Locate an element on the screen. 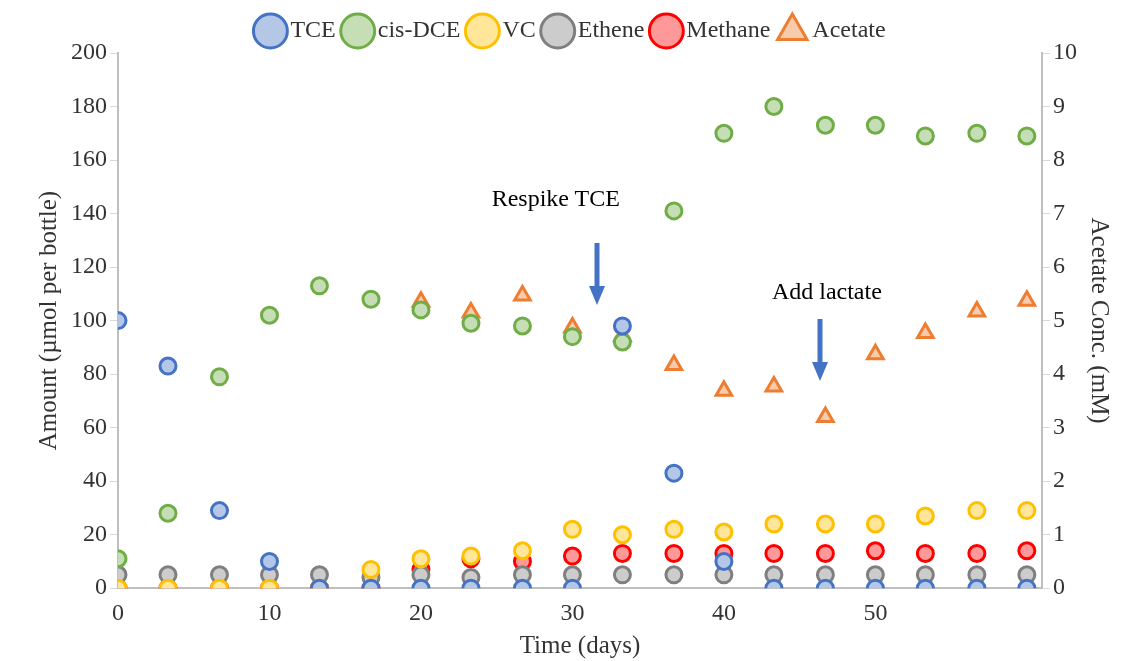 The width and height of the screenshot is (1138, 661). x-tick-label: 0 is located at coordinates (118, 611).